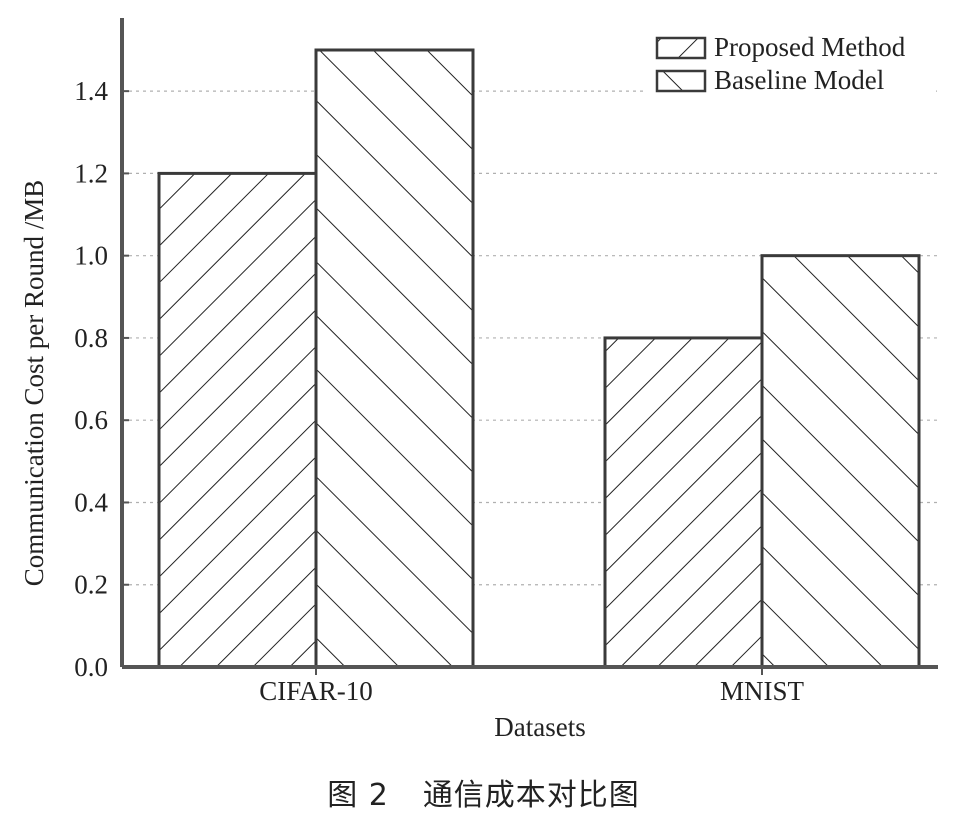 The width and height of the screenshot is (967, 826). What do you see at coordinates (91, 420) in the screenshot?
I see `y-tick-label: 0.6` at bounding box center [91, 420].